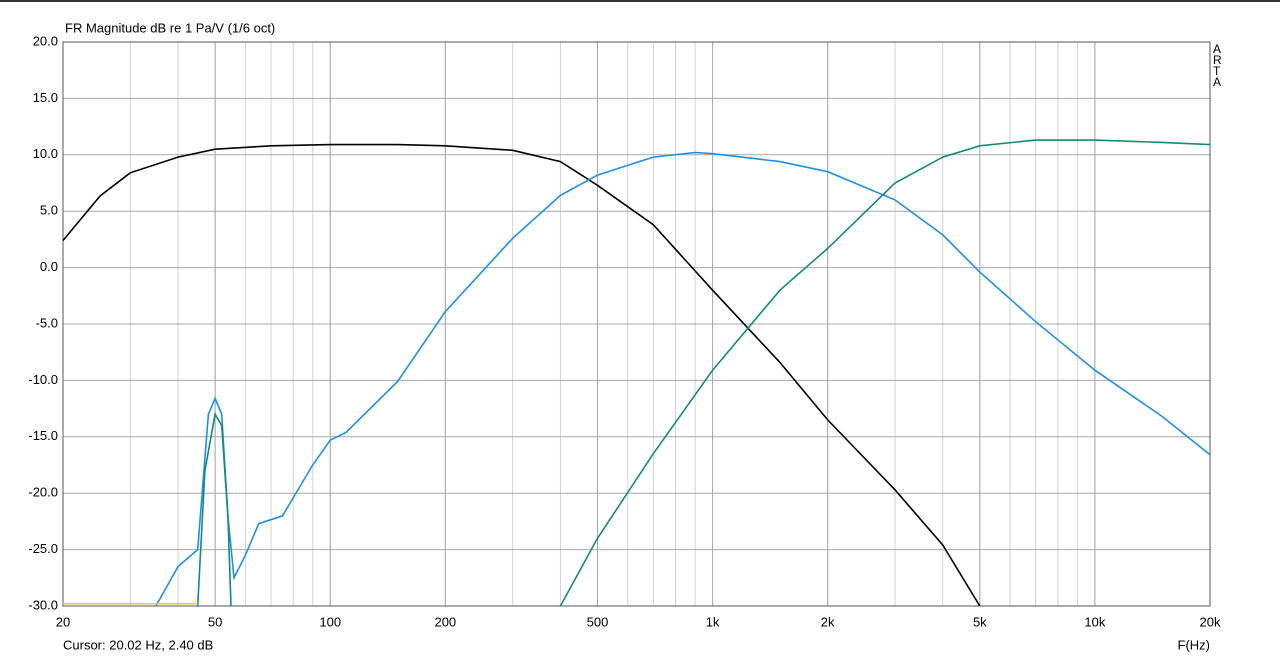  What do you see at coordinates (45, 153) in the screenshot?
I see `y-tick-label: 10.0` at bounding box center [45, 153].